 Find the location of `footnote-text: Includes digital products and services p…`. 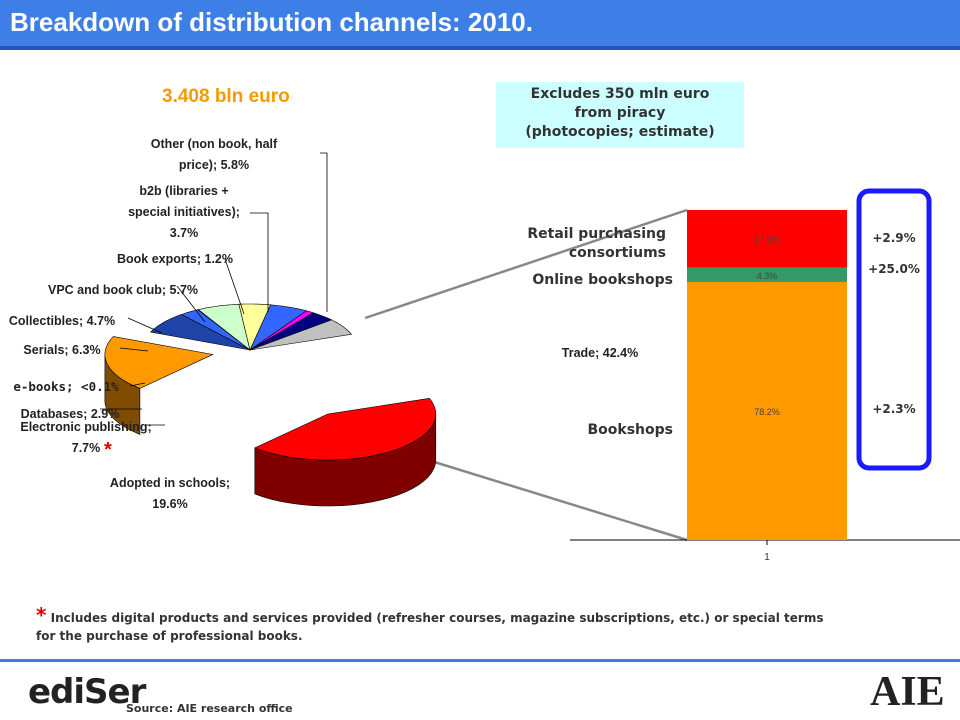

footnote-text: Includes digital products and services p… is located at coordinates (430, 627).